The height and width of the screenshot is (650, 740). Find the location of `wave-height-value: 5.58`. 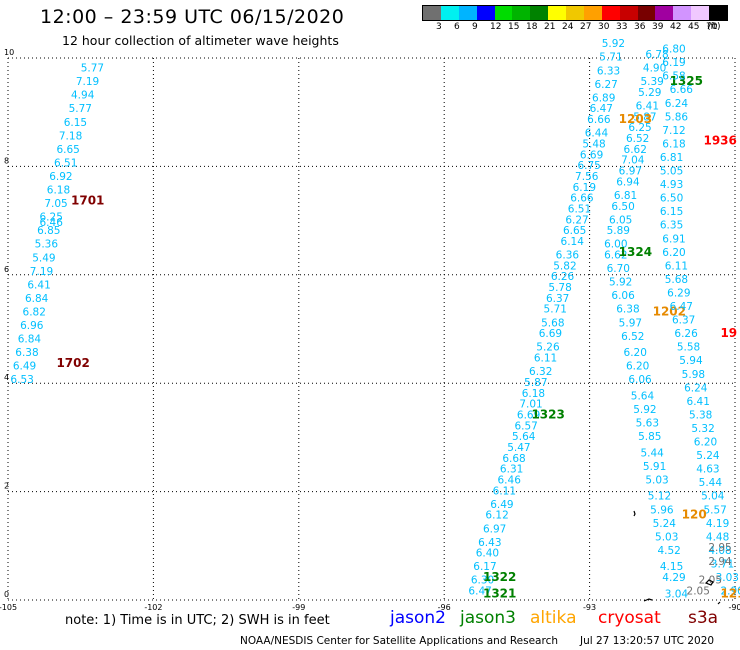

wave-height-value: 5.58 is located at coordinates (688, 348).